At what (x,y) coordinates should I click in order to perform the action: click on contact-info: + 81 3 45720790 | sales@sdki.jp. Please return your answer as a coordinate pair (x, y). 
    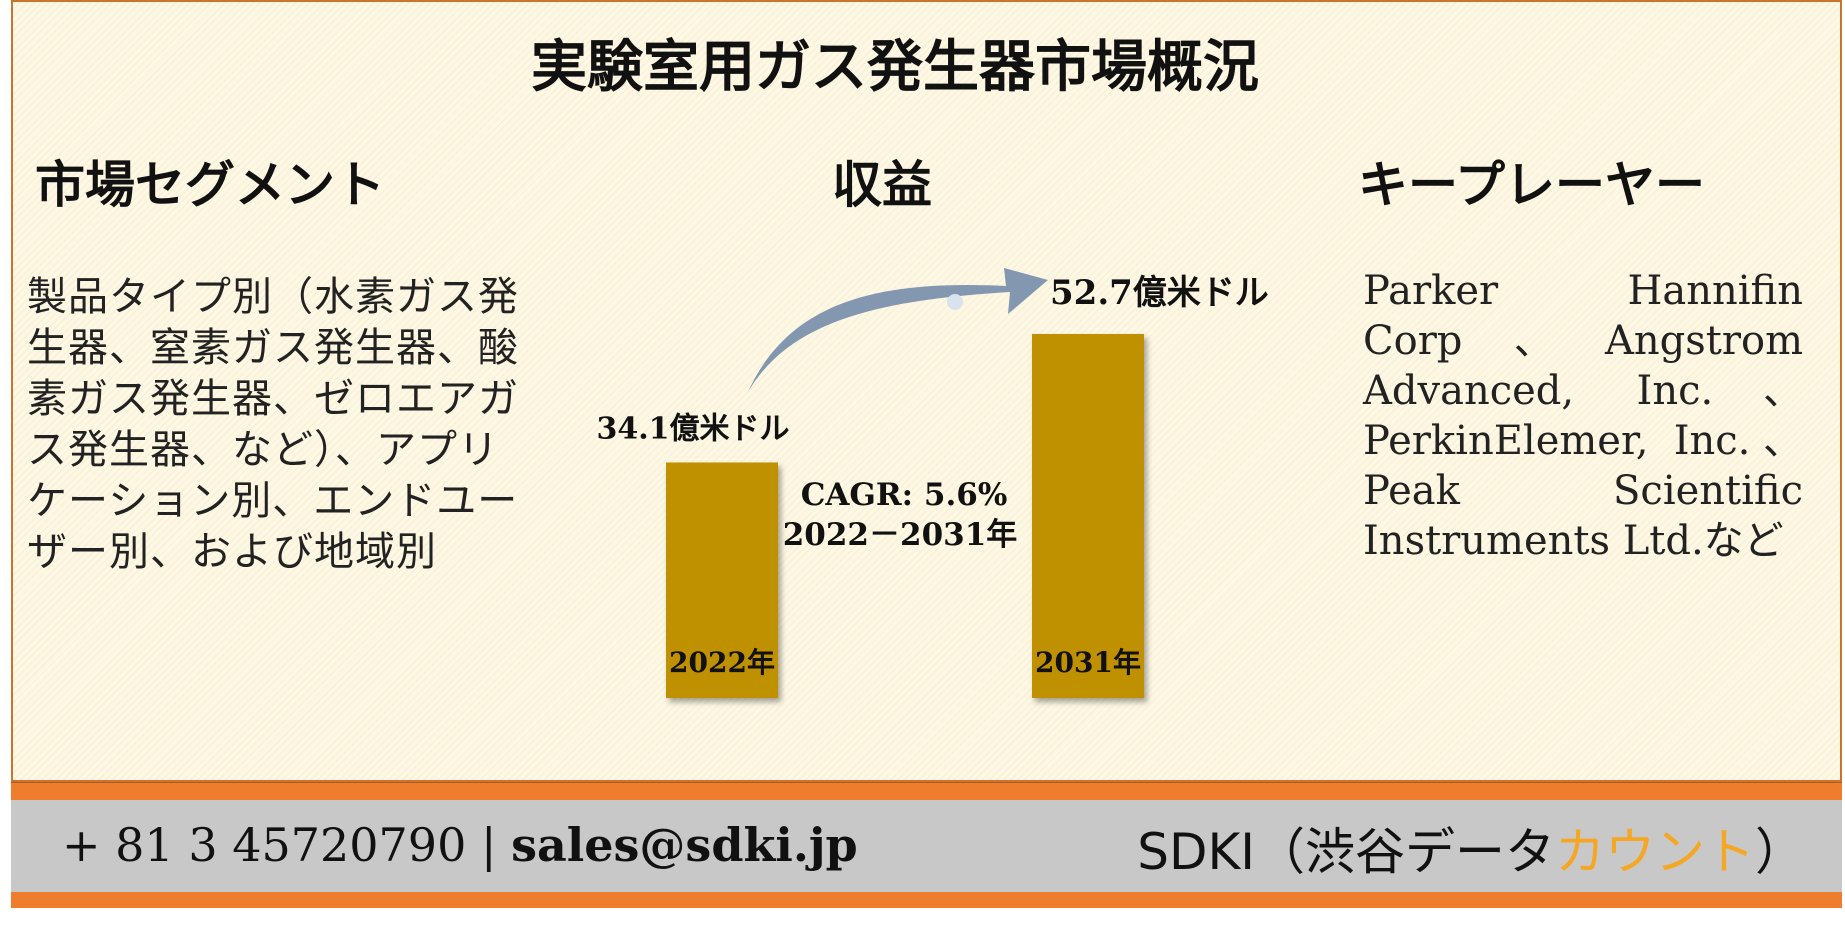
    Looking at the image, I should click on (460, 845).